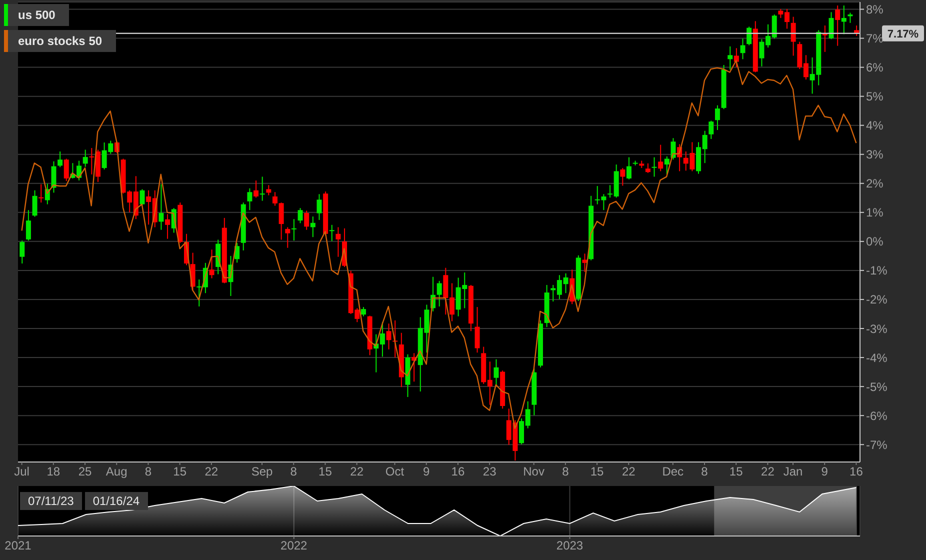  I want to click on x-tick-label: Oct, so click(395, 471).